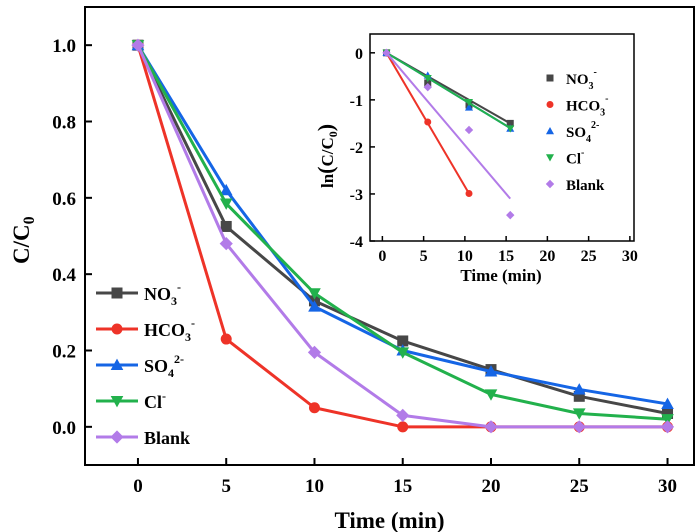  What do you see at coordinates (389, 520) in the screenshot?
I see `main-x-axis-label: Time (min)` at bounding box center [389, 520].